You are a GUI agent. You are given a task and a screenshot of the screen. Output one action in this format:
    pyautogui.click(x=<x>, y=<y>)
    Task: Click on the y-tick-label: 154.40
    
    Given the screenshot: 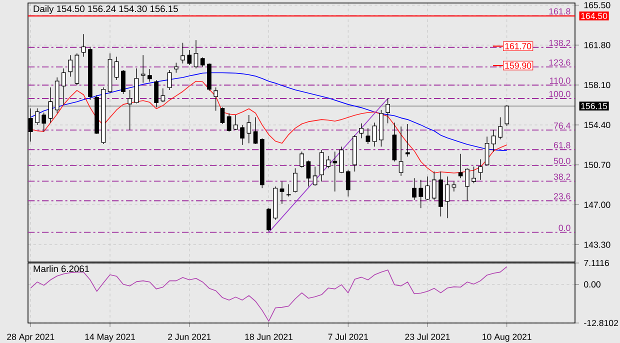 What is the action you would take?
    pyautogui.click(x=597, y=125)
    